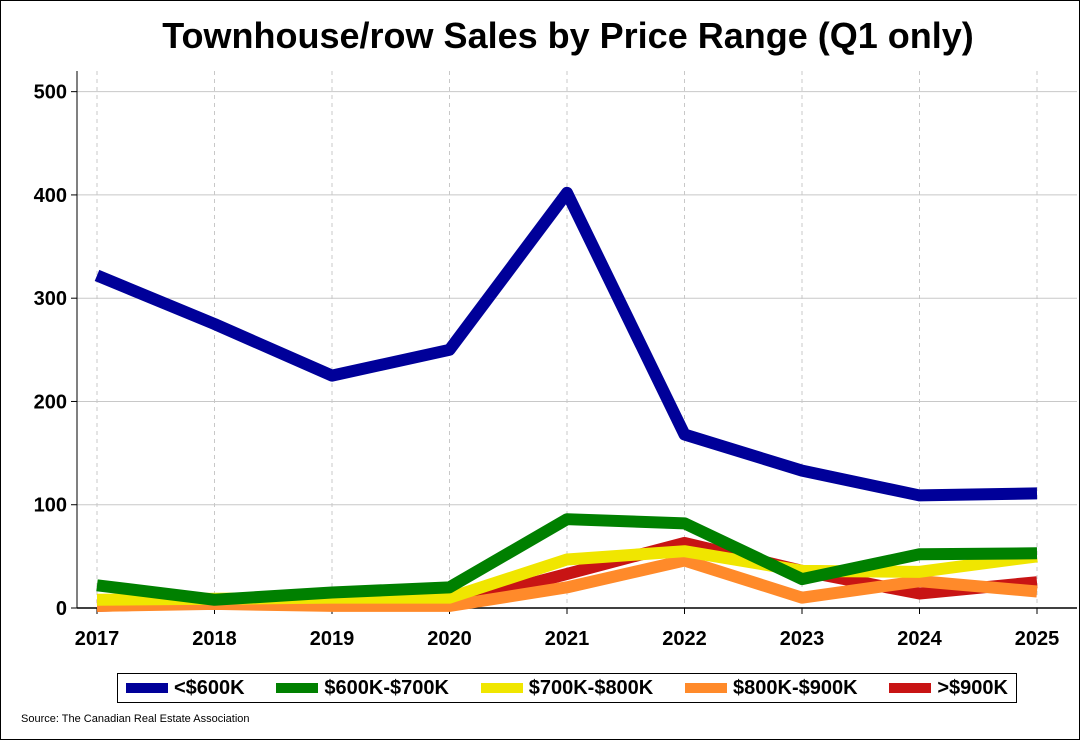 The height and width of the screenshot is (740, 1080). What do you see at coordinates (386, 687) in the screenshot?
I see `legend-label: $600K-$700K` at bounding box center [386, 687].